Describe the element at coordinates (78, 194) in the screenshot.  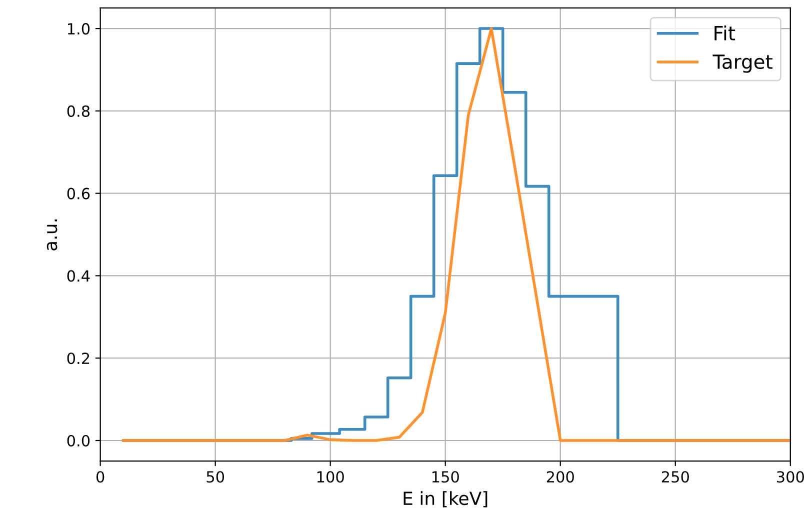
I see `y-tick-label: 0.6` at that location.